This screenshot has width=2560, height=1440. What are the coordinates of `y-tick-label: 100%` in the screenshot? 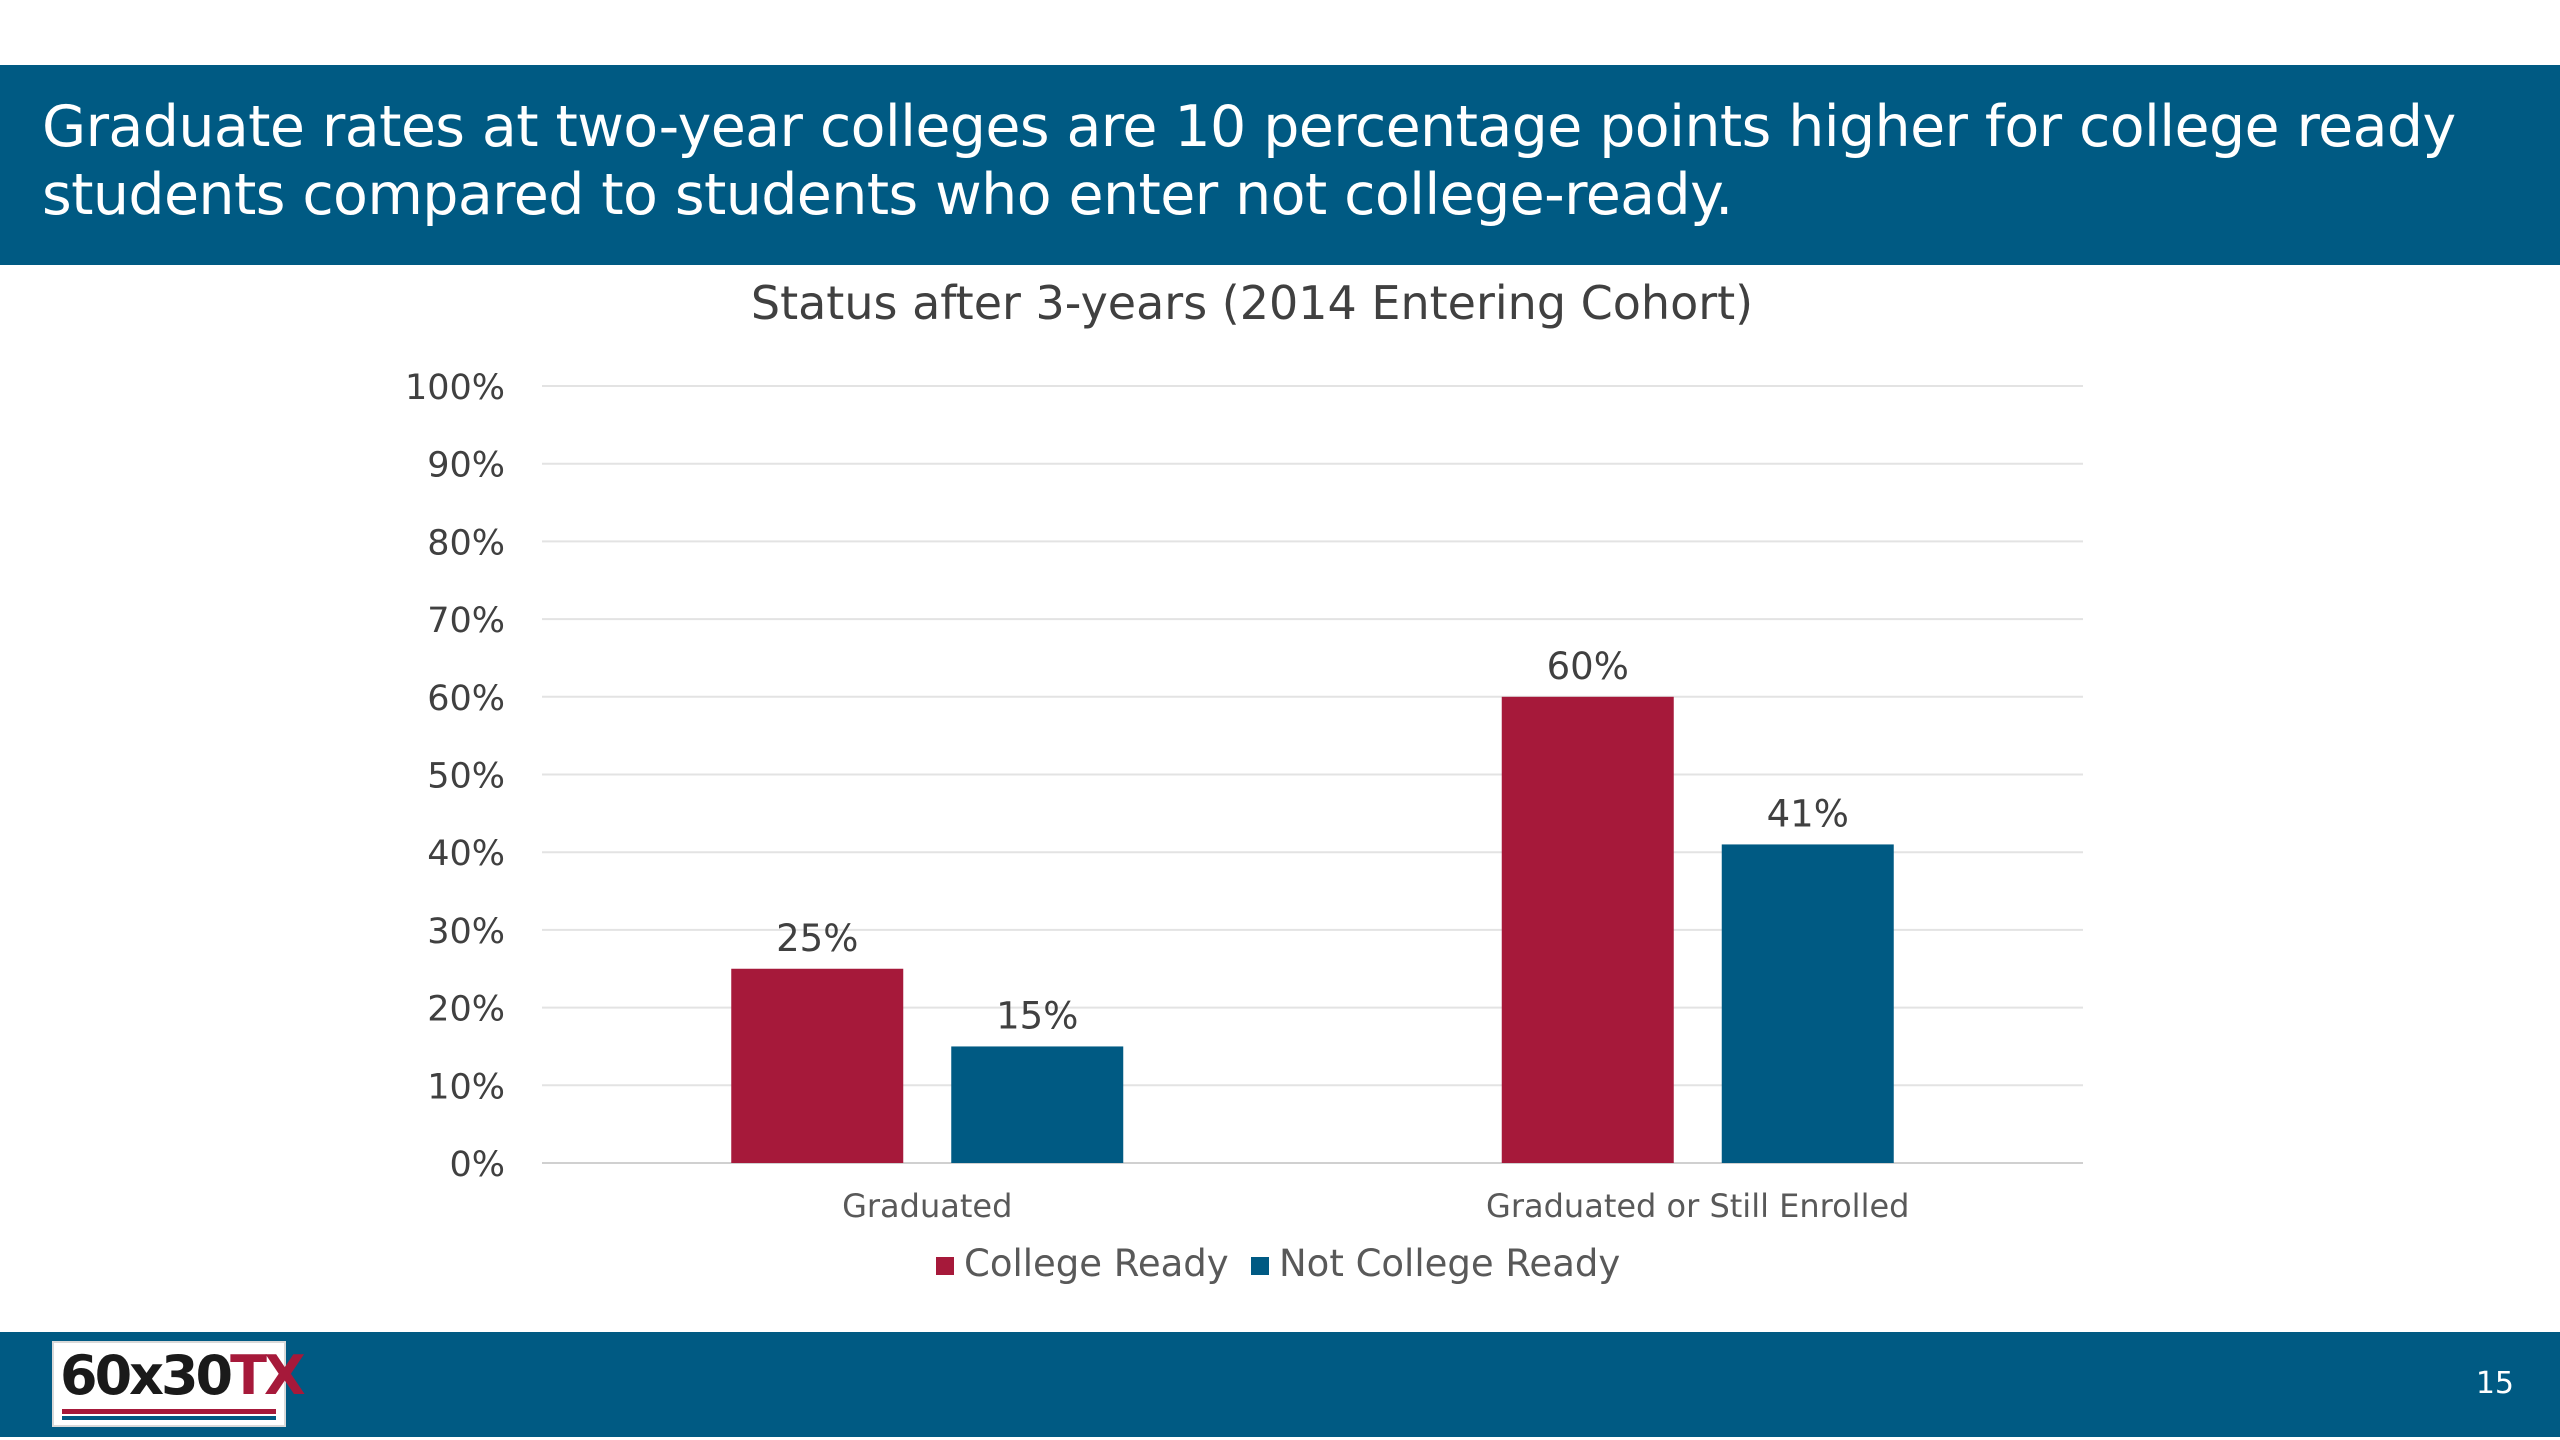 It's located at (455, 388).